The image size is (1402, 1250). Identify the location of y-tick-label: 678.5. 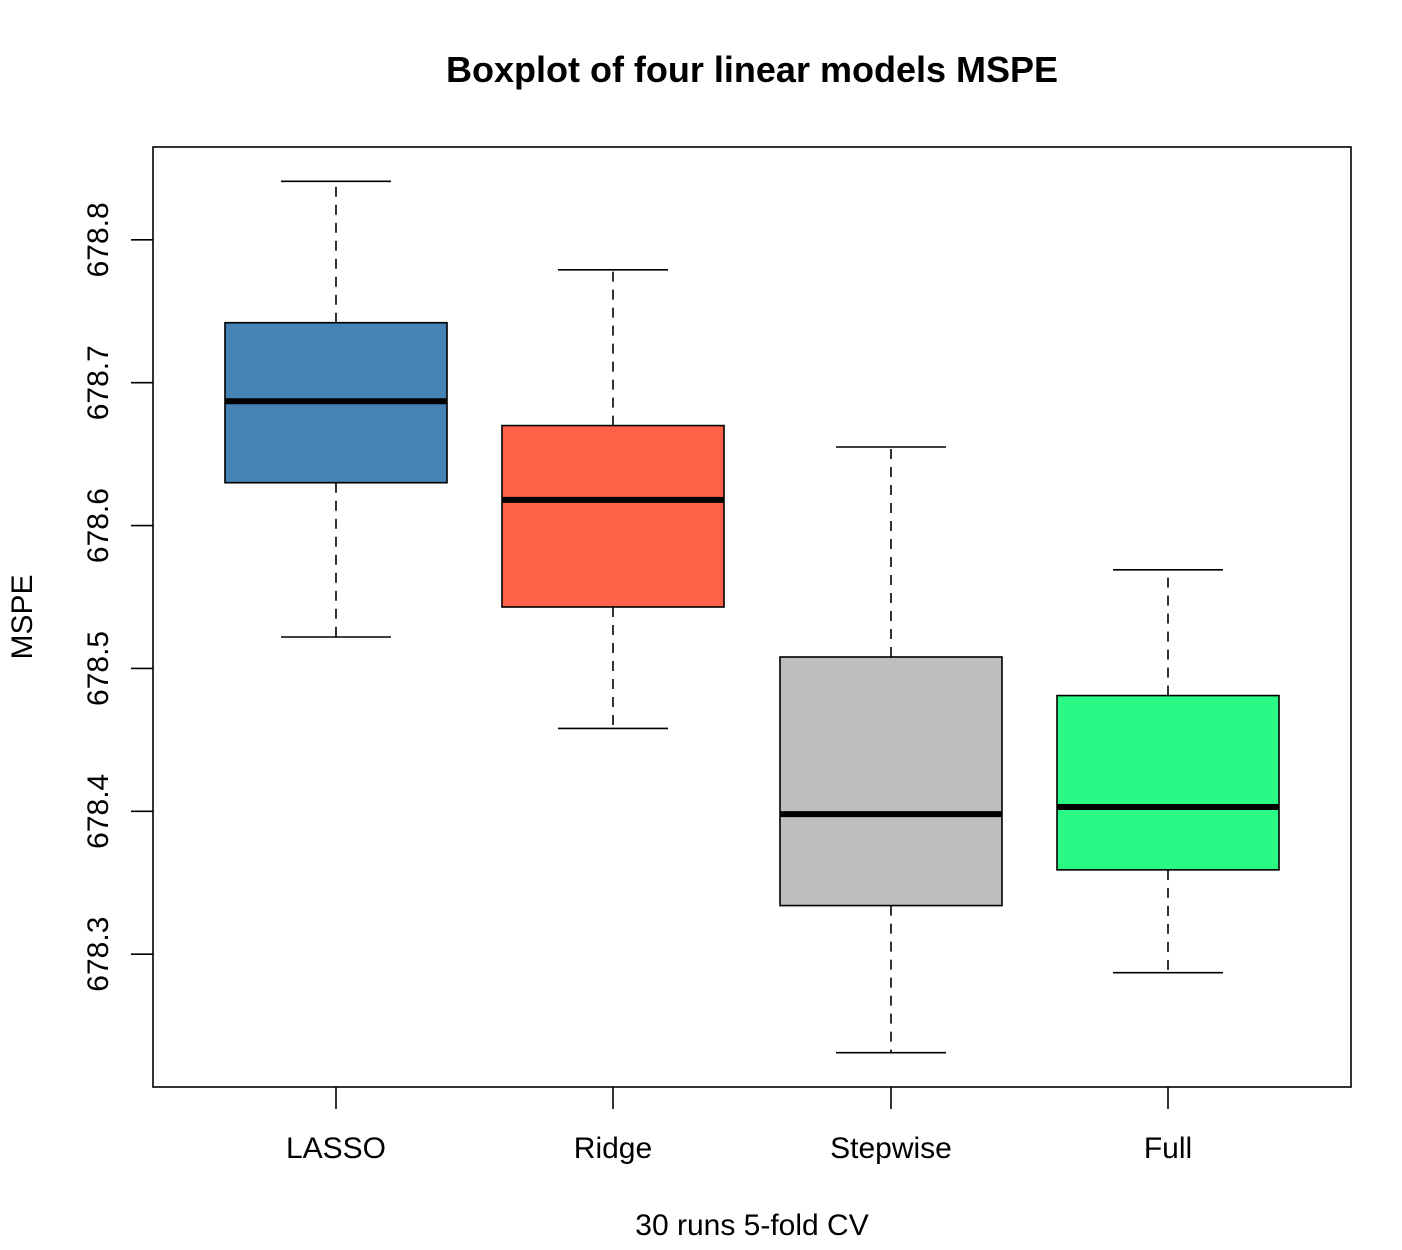
(98, 668).